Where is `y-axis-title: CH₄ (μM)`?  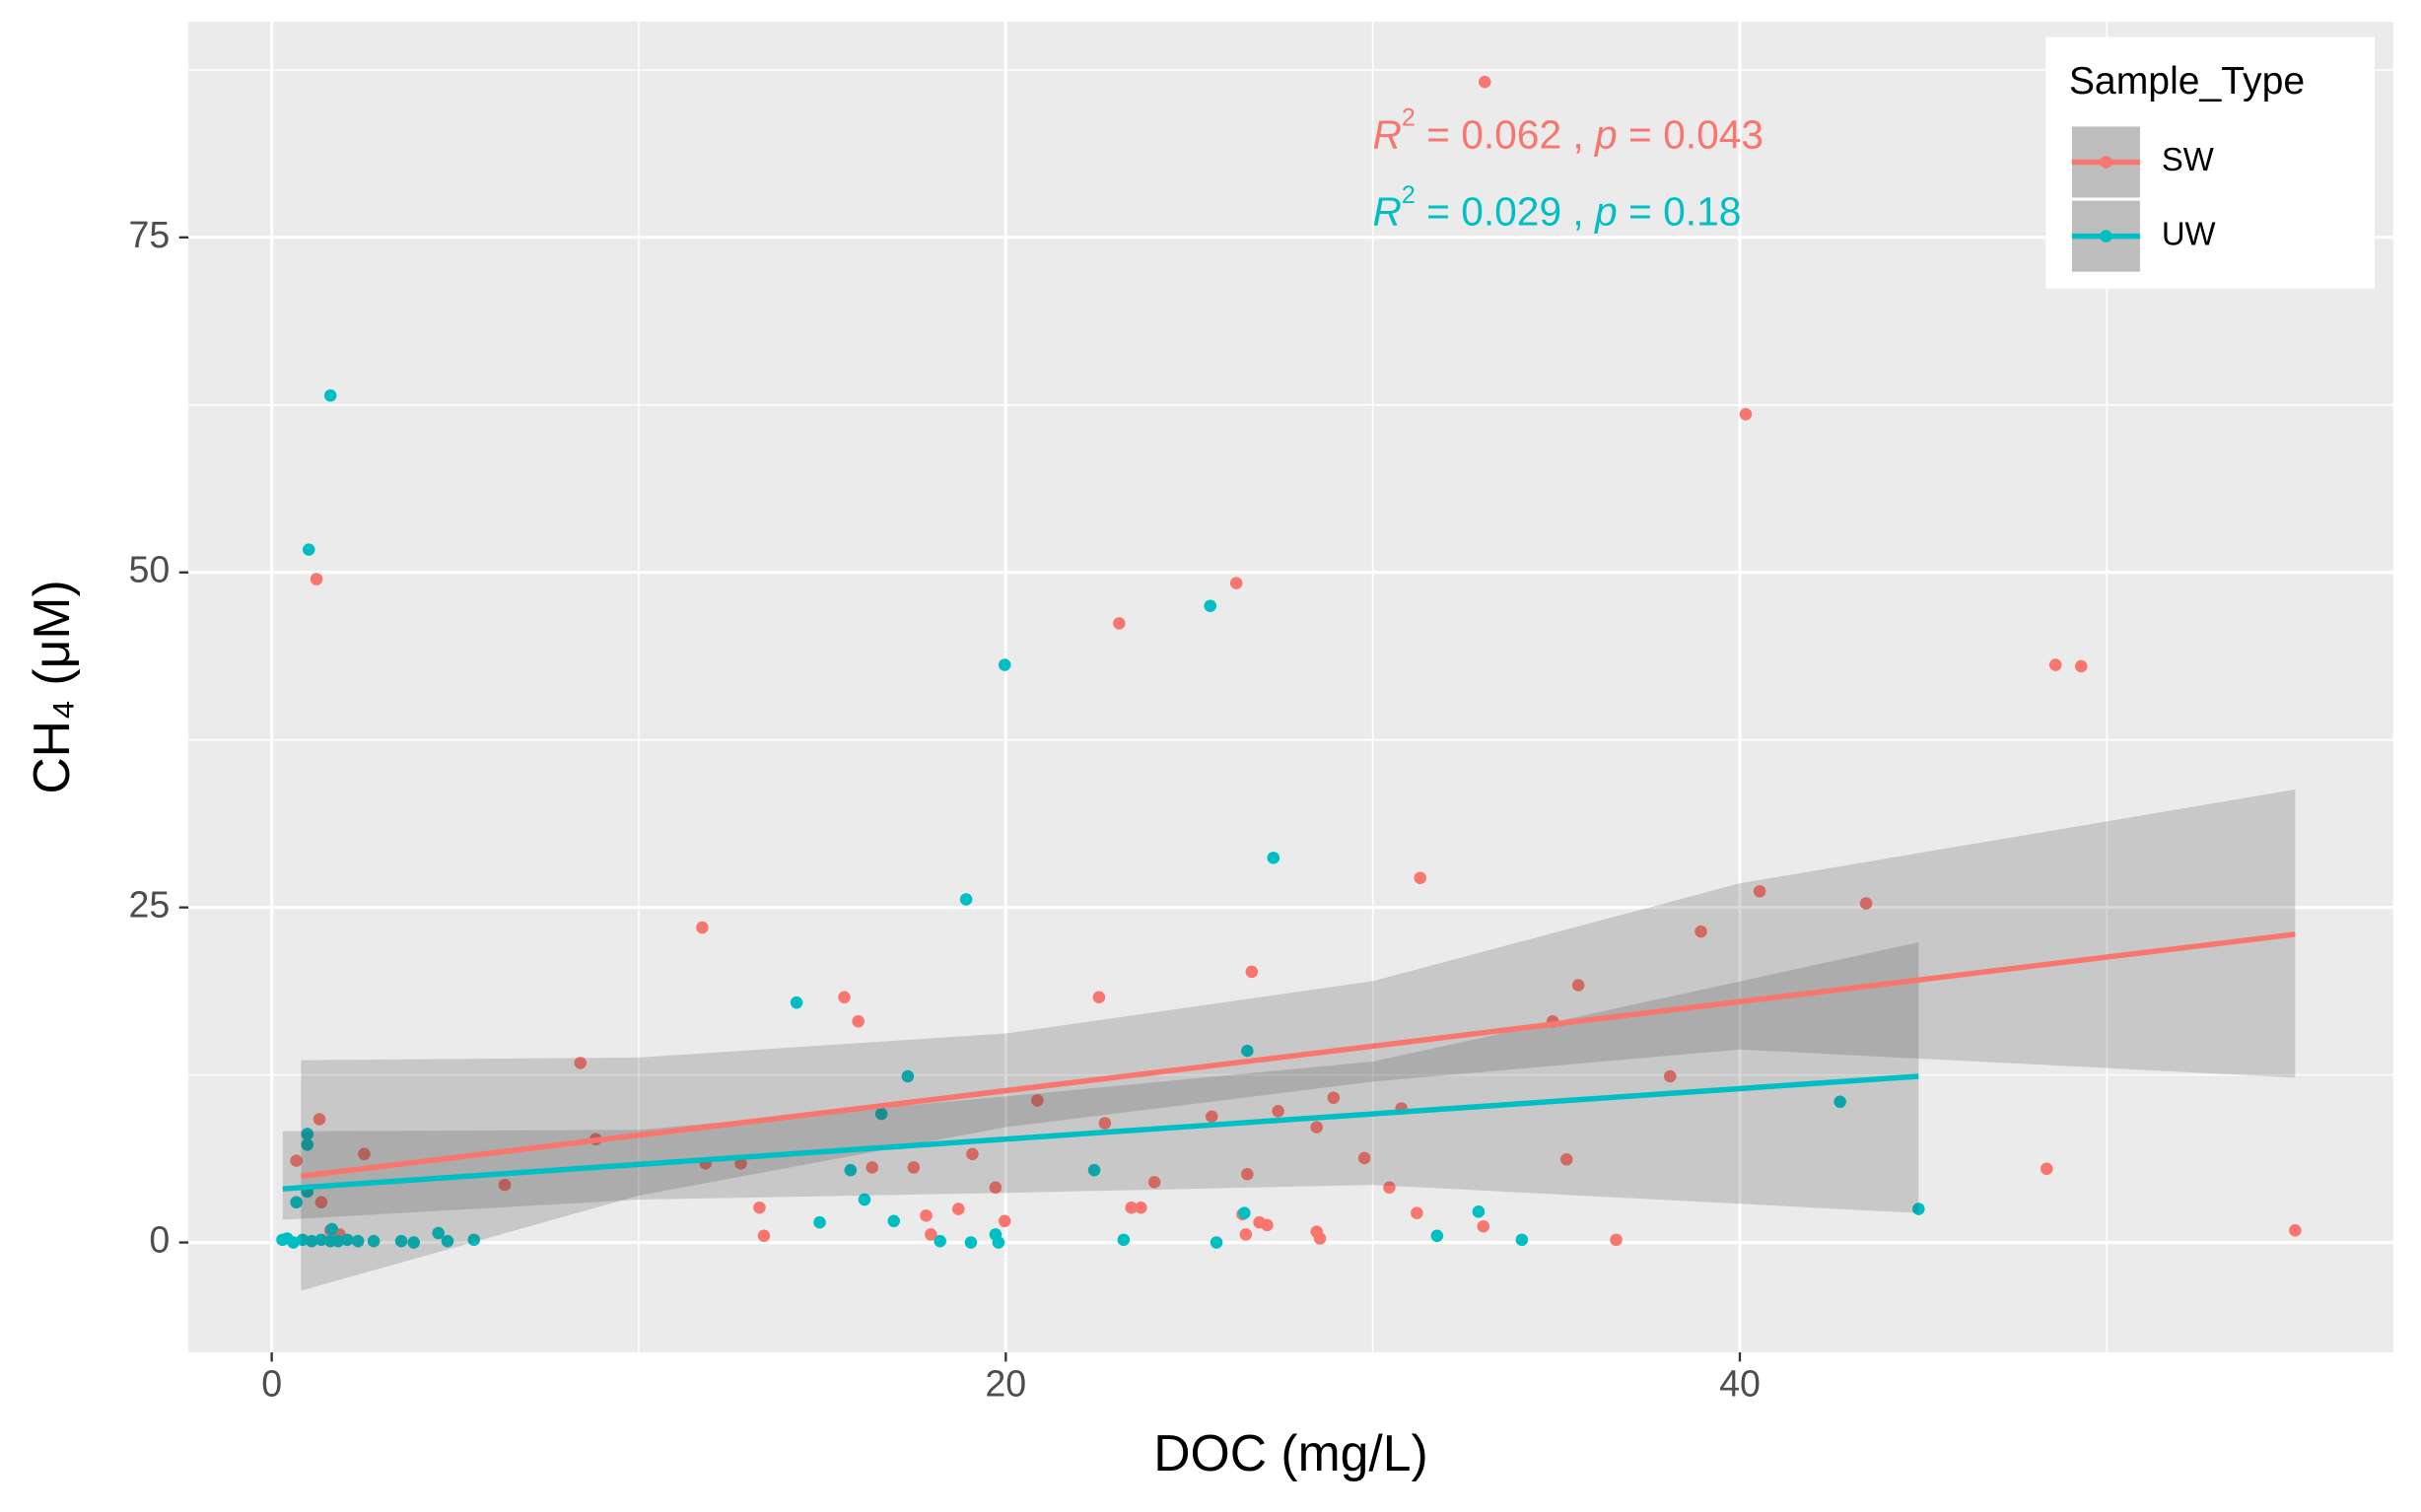 y-axis-title: CH₄ (μM) is located at coordinates (51, 686).